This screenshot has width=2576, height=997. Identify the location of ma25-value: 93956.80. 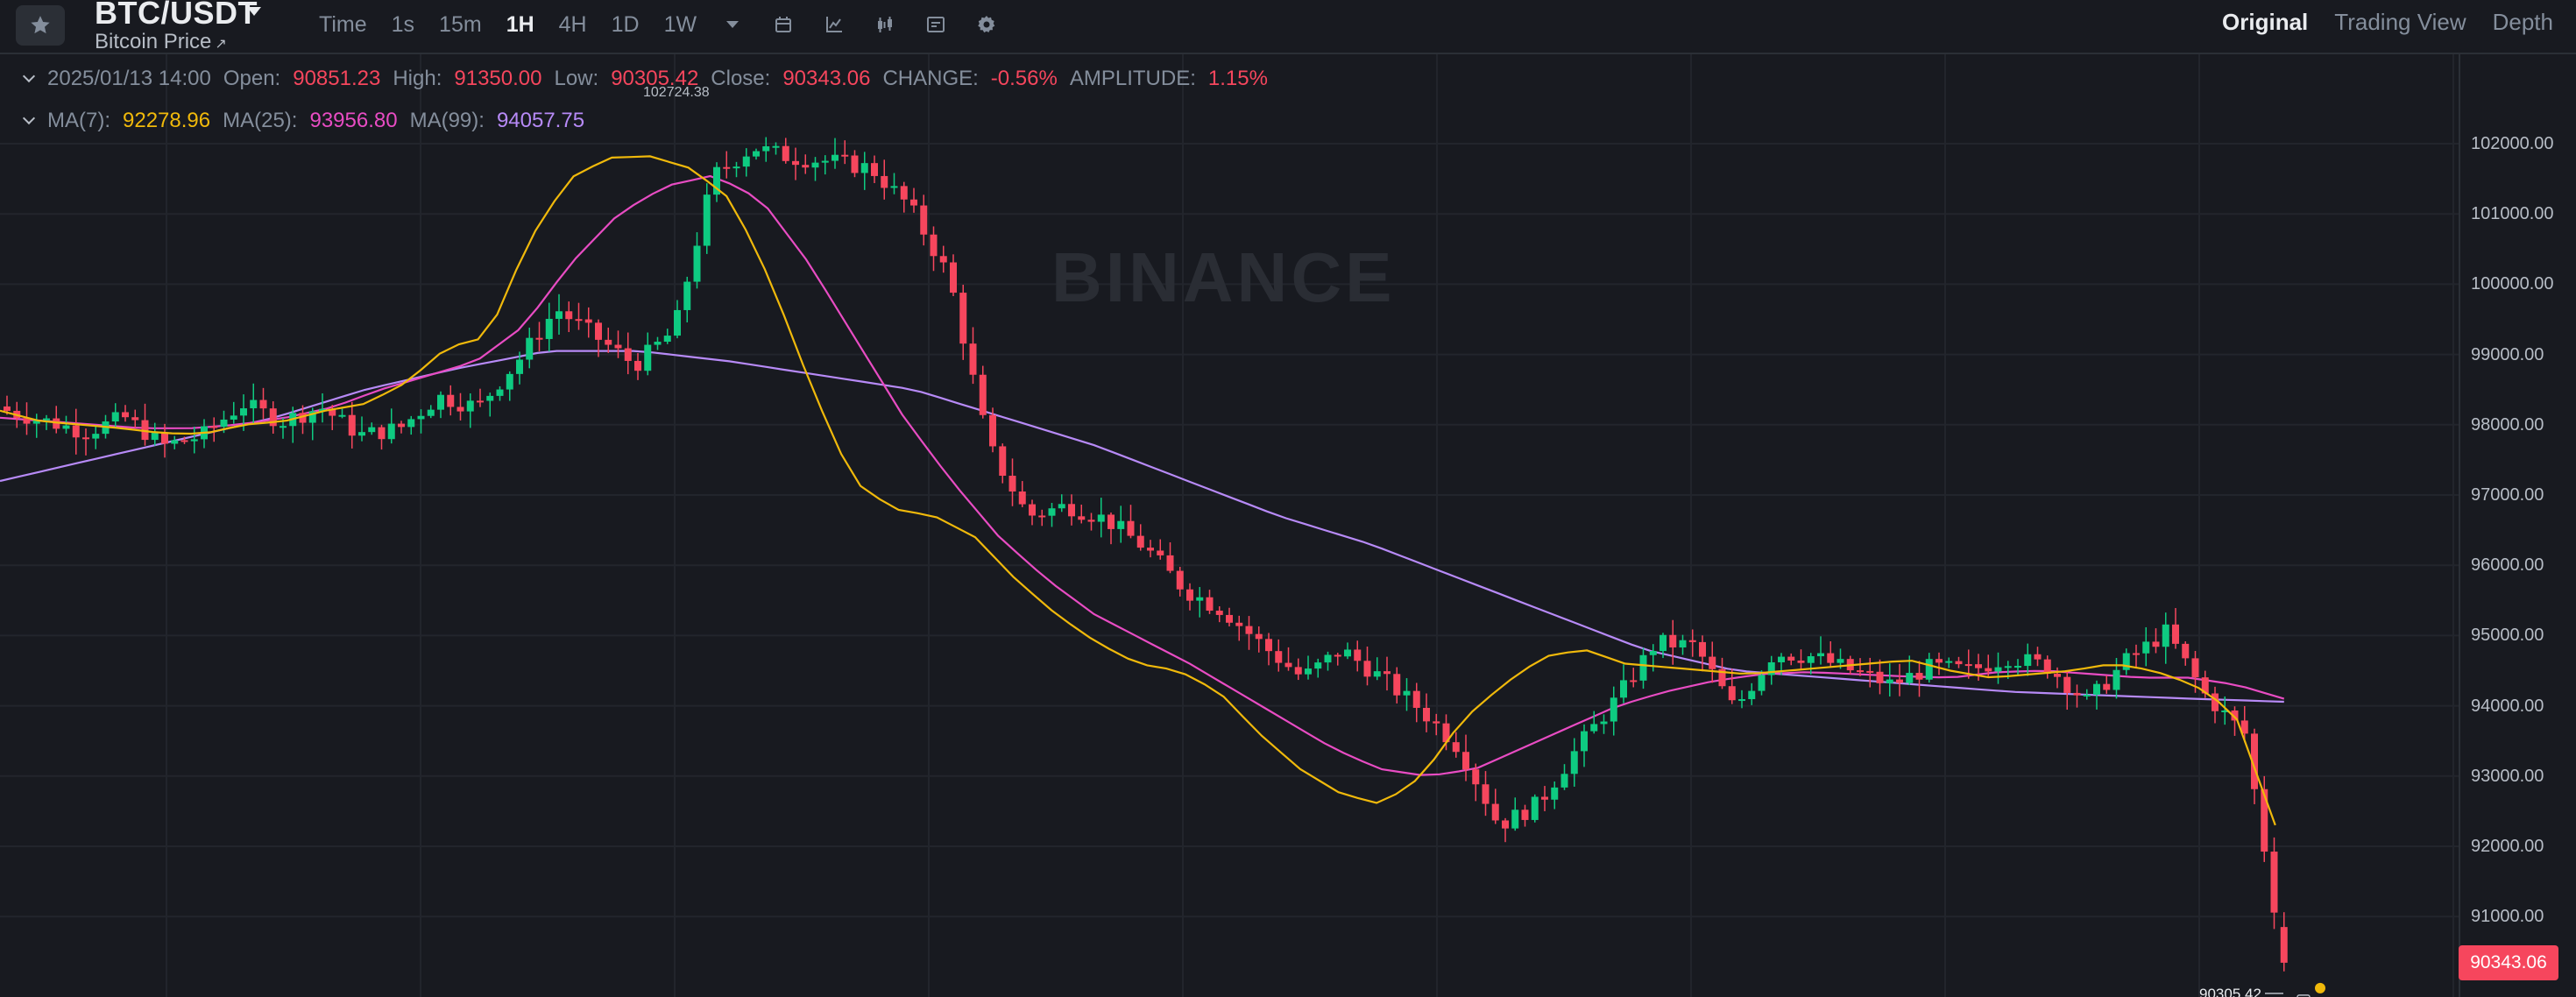
(353, 120).